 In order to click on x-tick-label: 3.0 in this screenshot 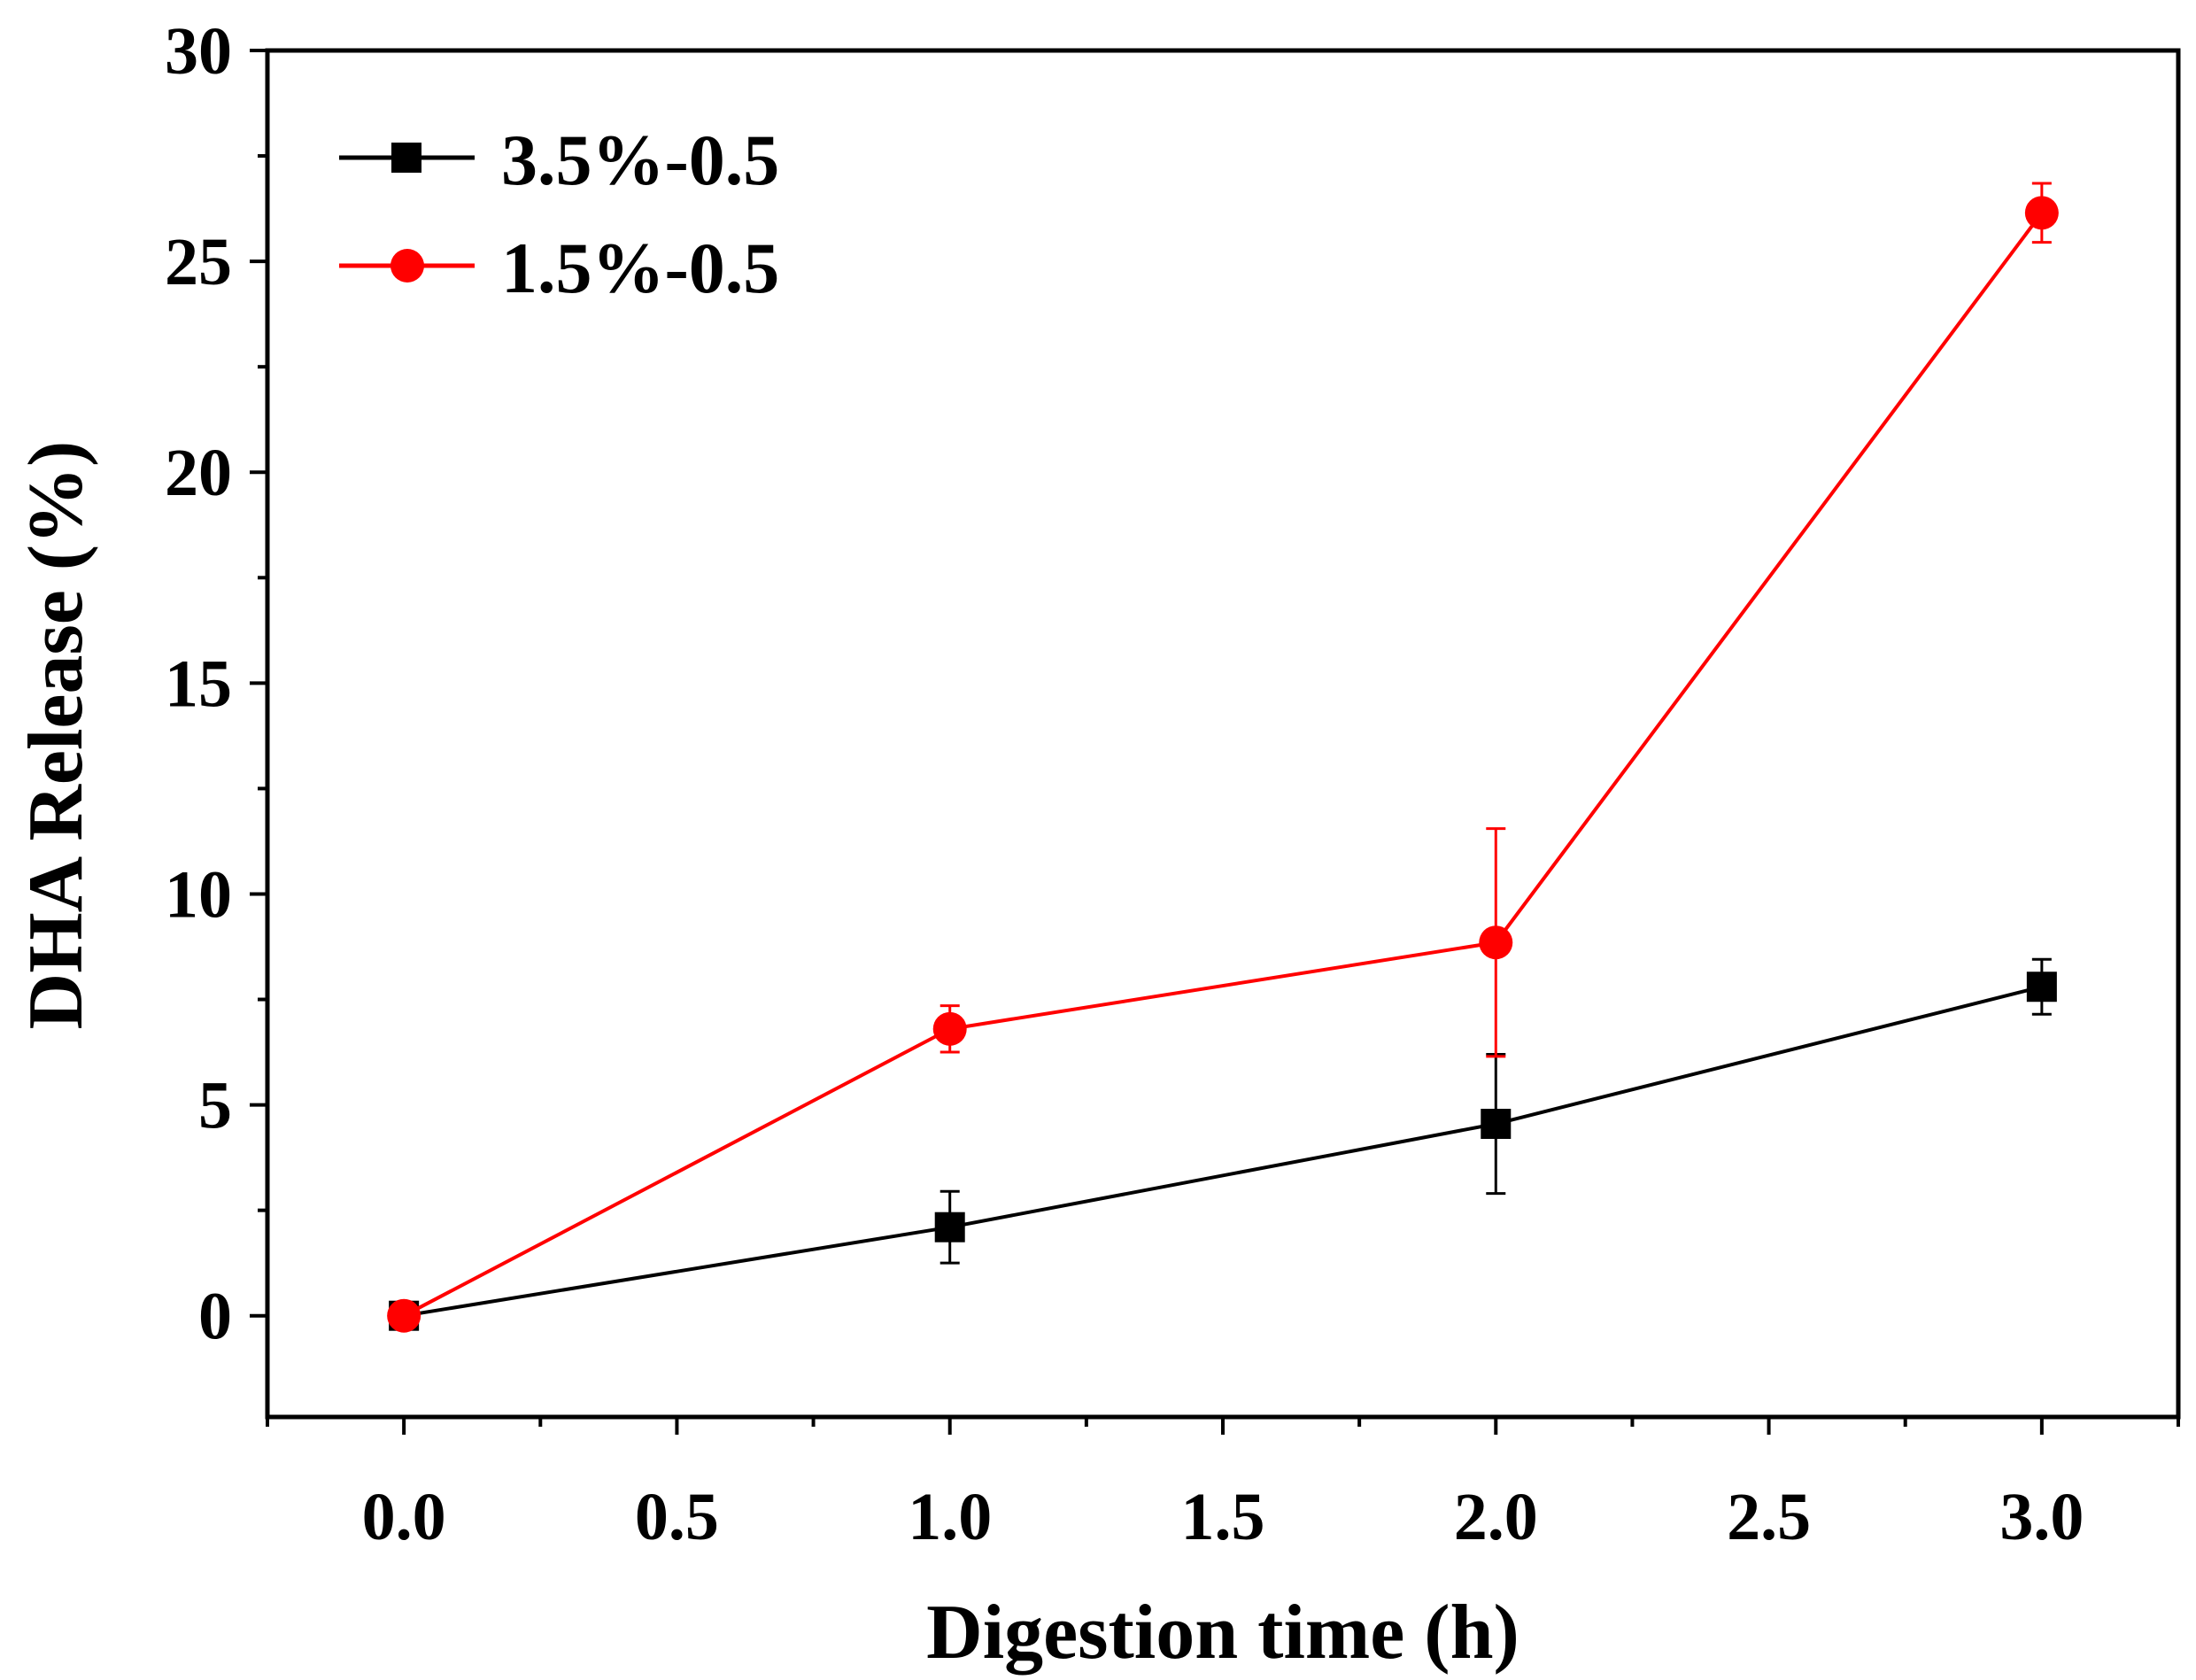, I will do `click(2041, 1517)`.